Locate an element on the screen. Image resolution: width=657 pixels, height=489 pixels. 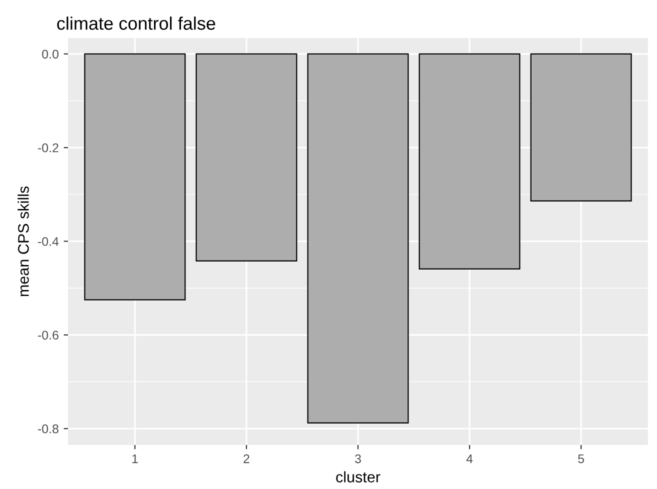
x-tick-label: 2 is located at coordinates (247, 459).